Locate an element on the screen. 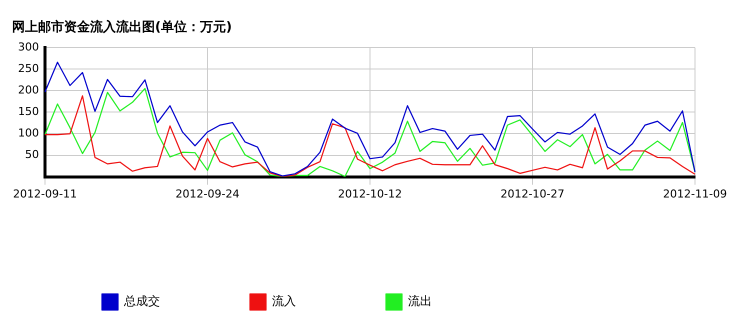  legend-label: 流入 is located at coordinates (284, 301).